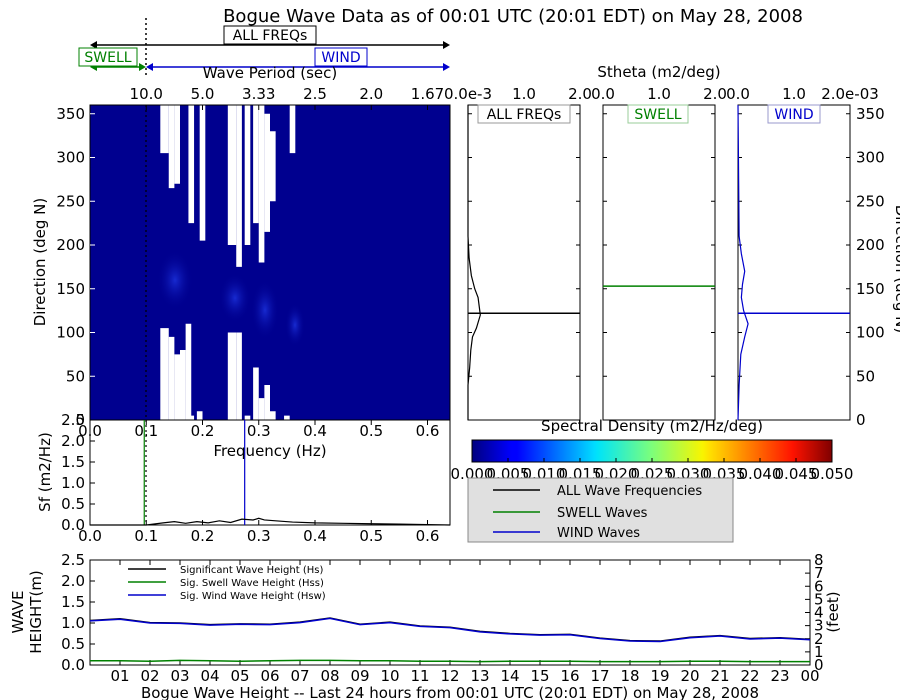 This screenshot has height=700, width=900. What do you see at coordinates (760, 474) in the screenshot?
I see `colorbar-tick-label: 0.040` at bounding box center [760, 474].